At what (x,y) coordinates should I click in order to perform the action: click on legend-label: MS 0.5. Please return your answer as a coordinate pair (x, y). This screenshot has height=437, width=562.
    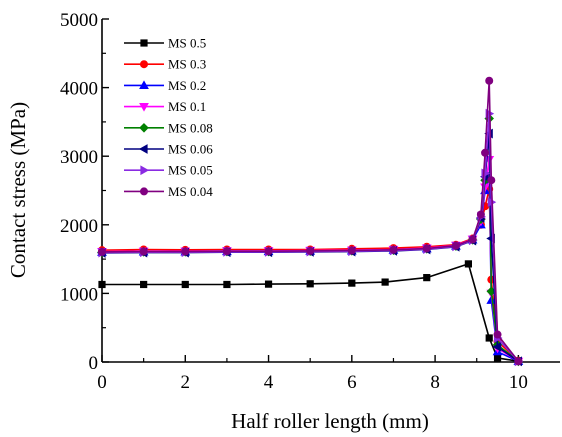
    Looking at the image, I should click on (187, 43).